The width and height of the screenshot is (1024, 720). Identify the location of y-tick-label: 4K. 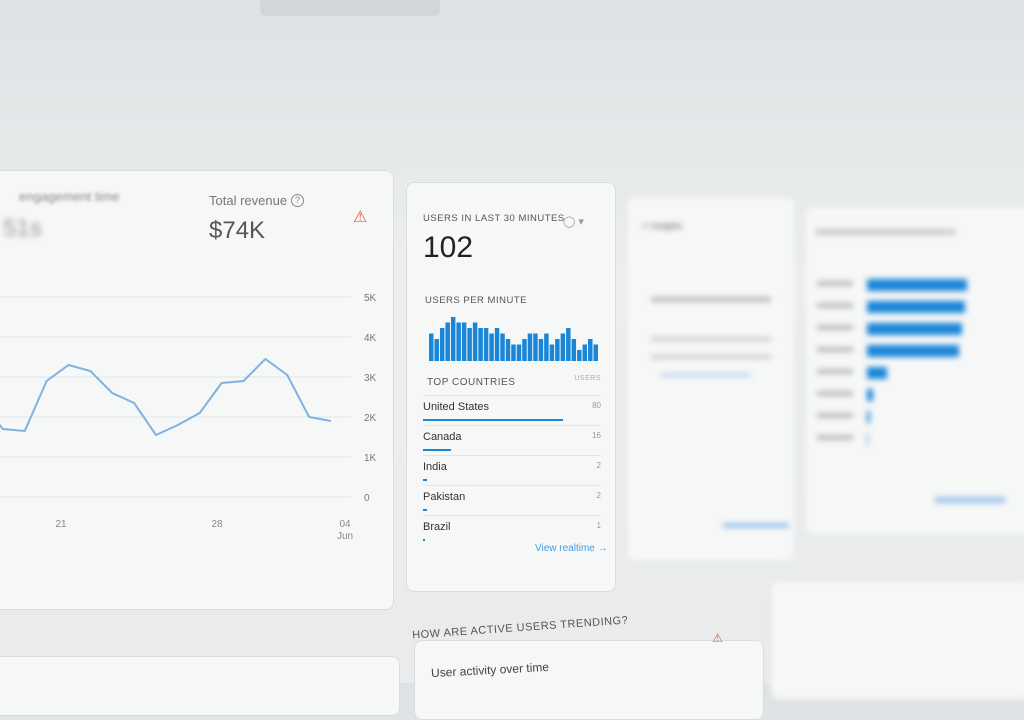
(370, 338).